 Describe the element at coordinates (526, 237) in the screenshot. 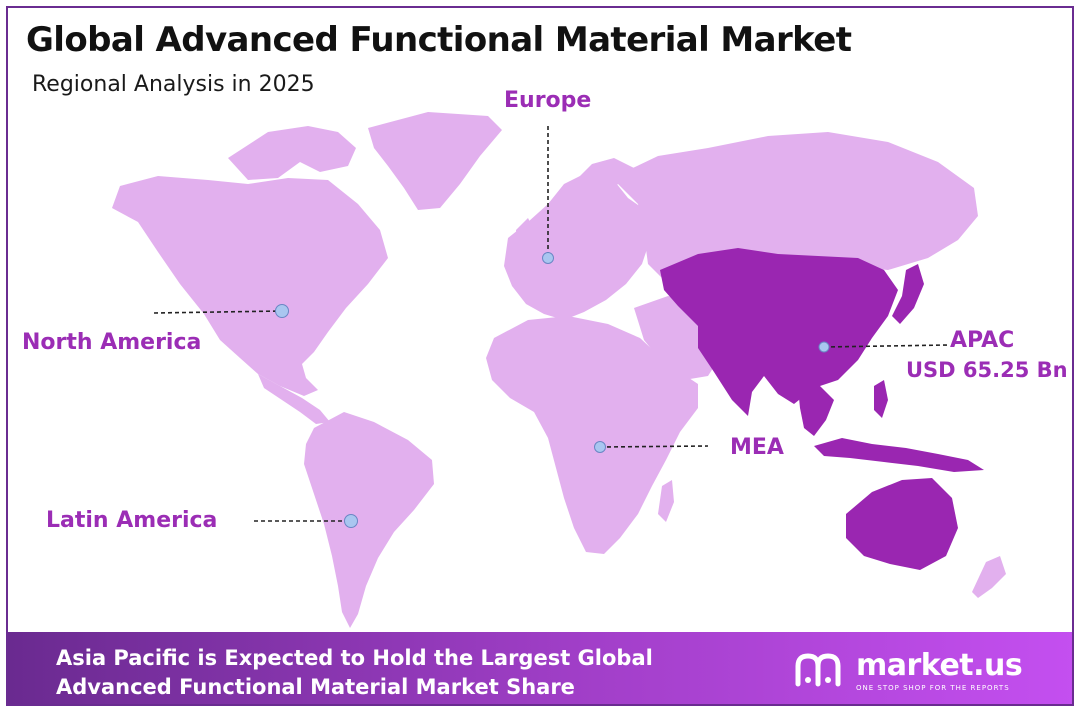

I see `uk-shape` at that location.